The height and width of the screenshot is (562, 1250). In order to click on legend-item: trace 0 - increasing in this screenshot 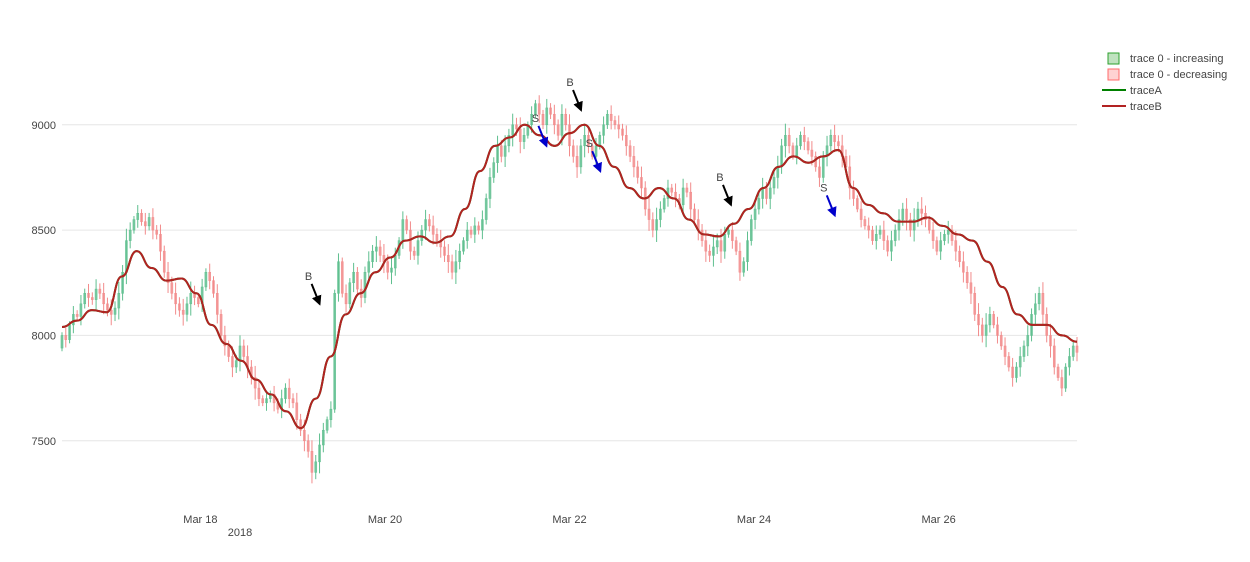, I will do `click(1165, 58)`.